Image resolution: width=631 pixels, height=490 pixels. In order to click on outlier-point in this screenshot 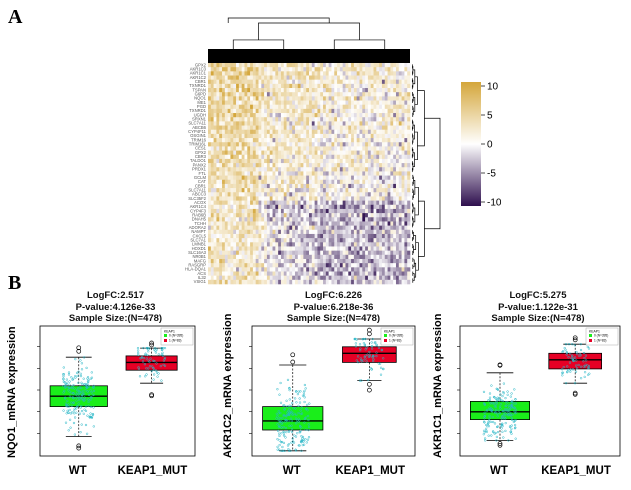, I will do `click(293, 355)`.